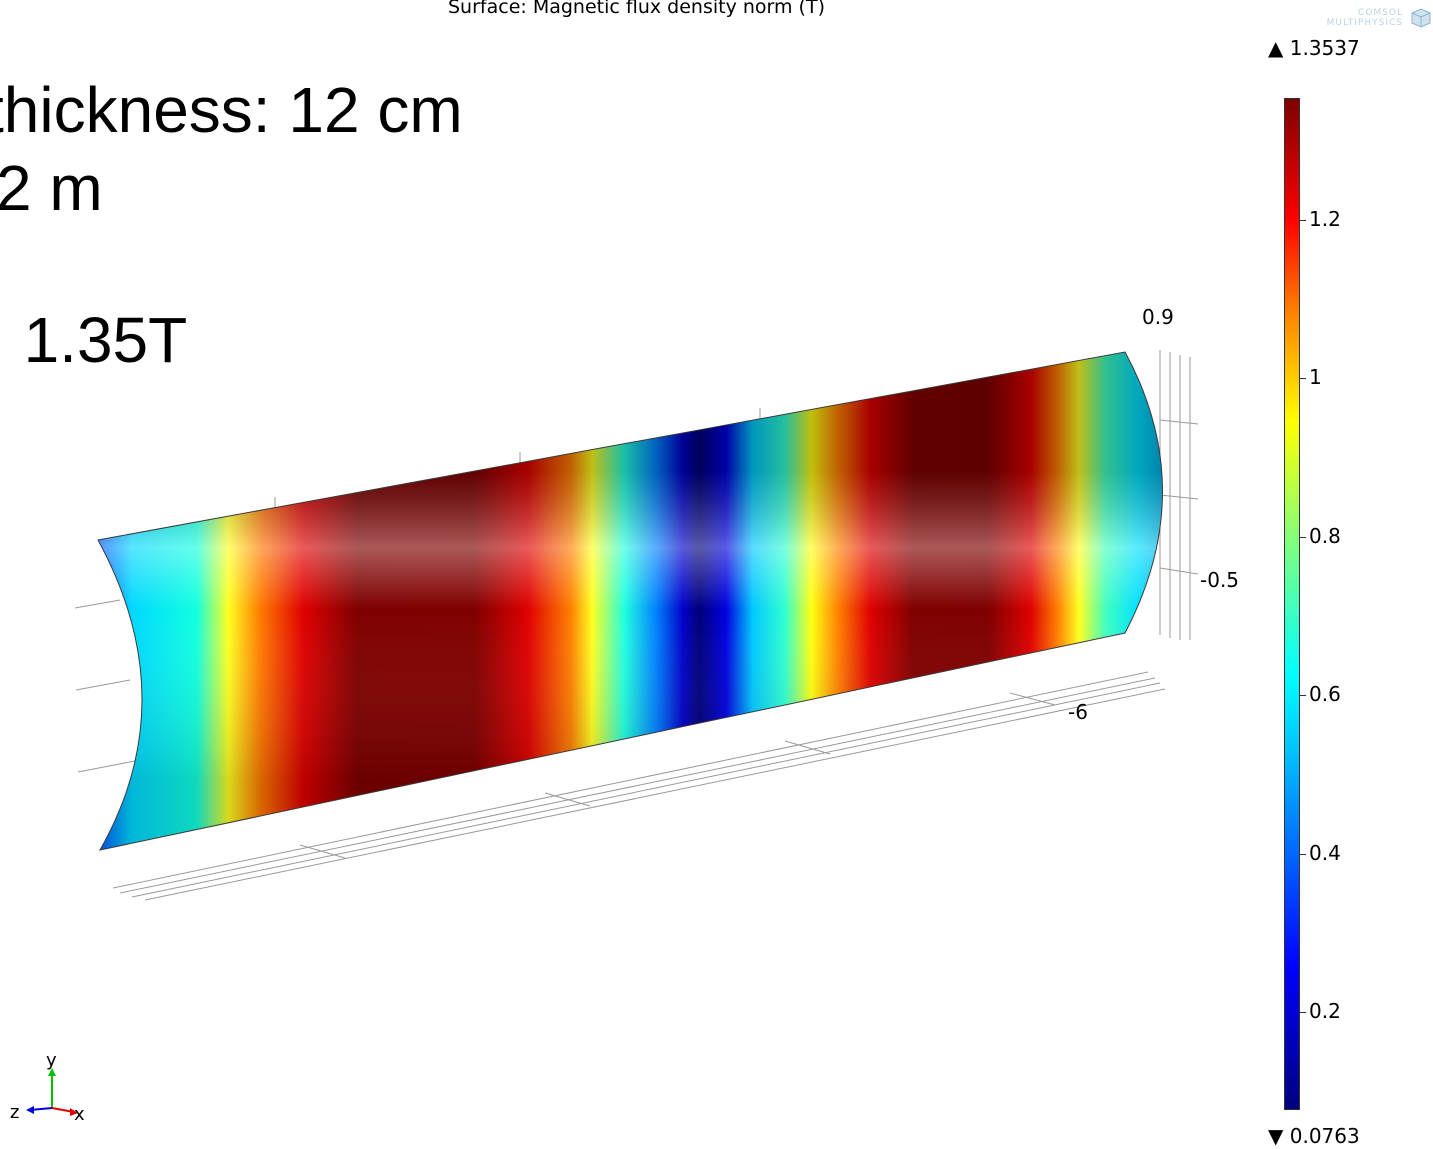 The width and height of the screenshot is (1433, 1149). Describe the element at coordinates (1325, 535) in the screenshot. I see `colorbar-tick-label: 0.8` at that location.